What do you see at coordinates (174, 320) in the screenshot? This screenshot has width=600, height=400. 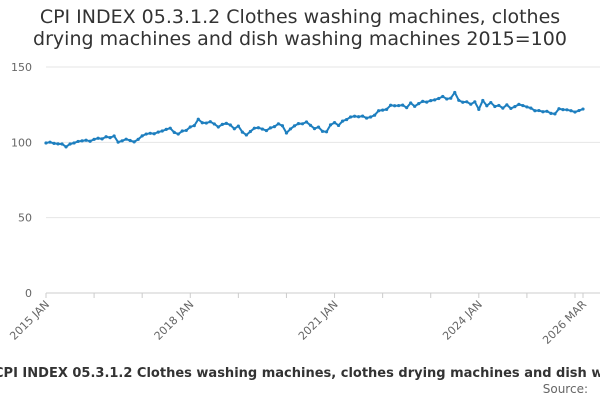 I see `x-tick-label-2018-jan: 2018 JAN` at bounding box center [174, 320].